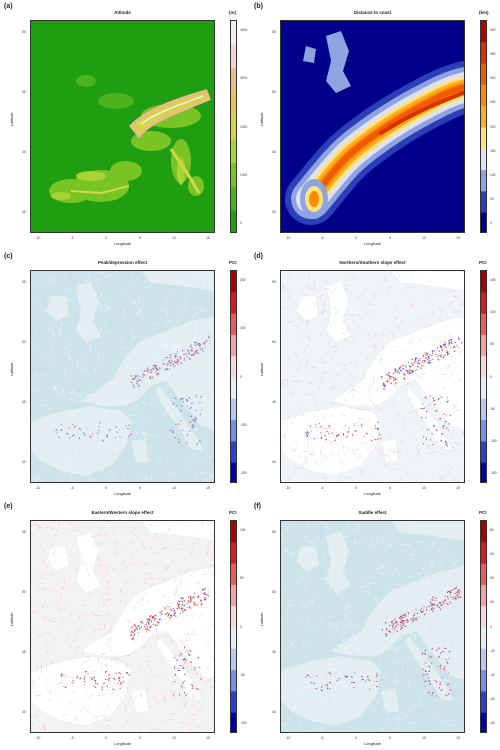 The image size is (500, 750). I want to click on colorbar-tick-label: 3000, so click(244, 78).